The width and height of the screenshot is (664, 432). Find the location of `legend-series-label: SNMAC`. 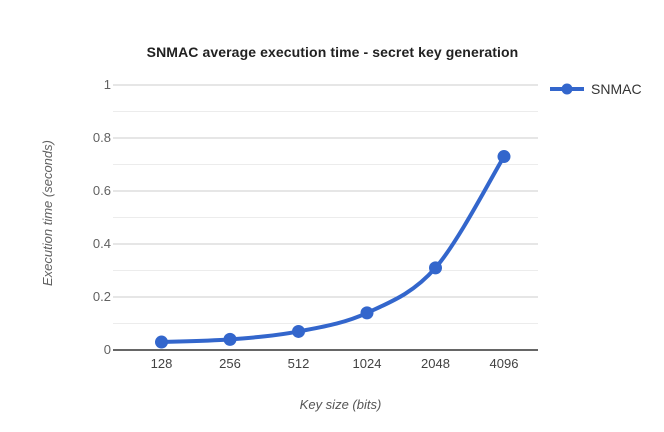

legend-series-label: SNMAC is located at coordinates (616, 89).